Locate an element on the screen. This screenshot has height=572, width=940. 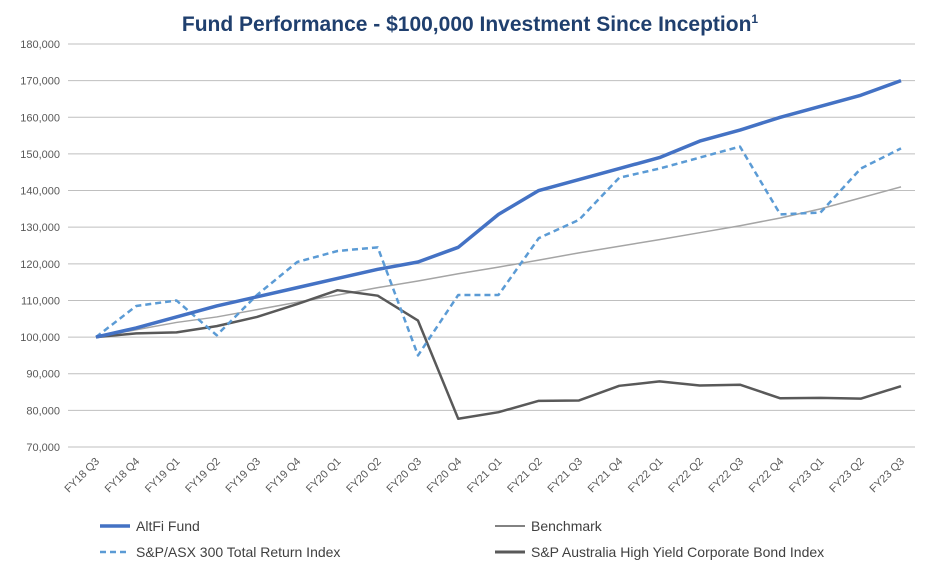
y-tick-label: 140,000 is located at coordinates (40, 192).